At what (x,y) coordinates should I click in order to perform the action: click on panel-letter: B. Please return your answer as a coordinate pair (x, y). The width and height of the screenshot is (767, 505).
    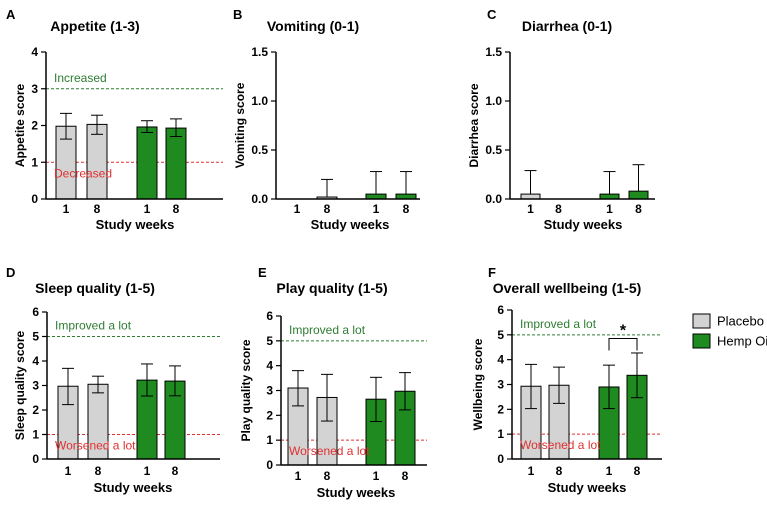
    Looking at the image, I should click on (237, 14).